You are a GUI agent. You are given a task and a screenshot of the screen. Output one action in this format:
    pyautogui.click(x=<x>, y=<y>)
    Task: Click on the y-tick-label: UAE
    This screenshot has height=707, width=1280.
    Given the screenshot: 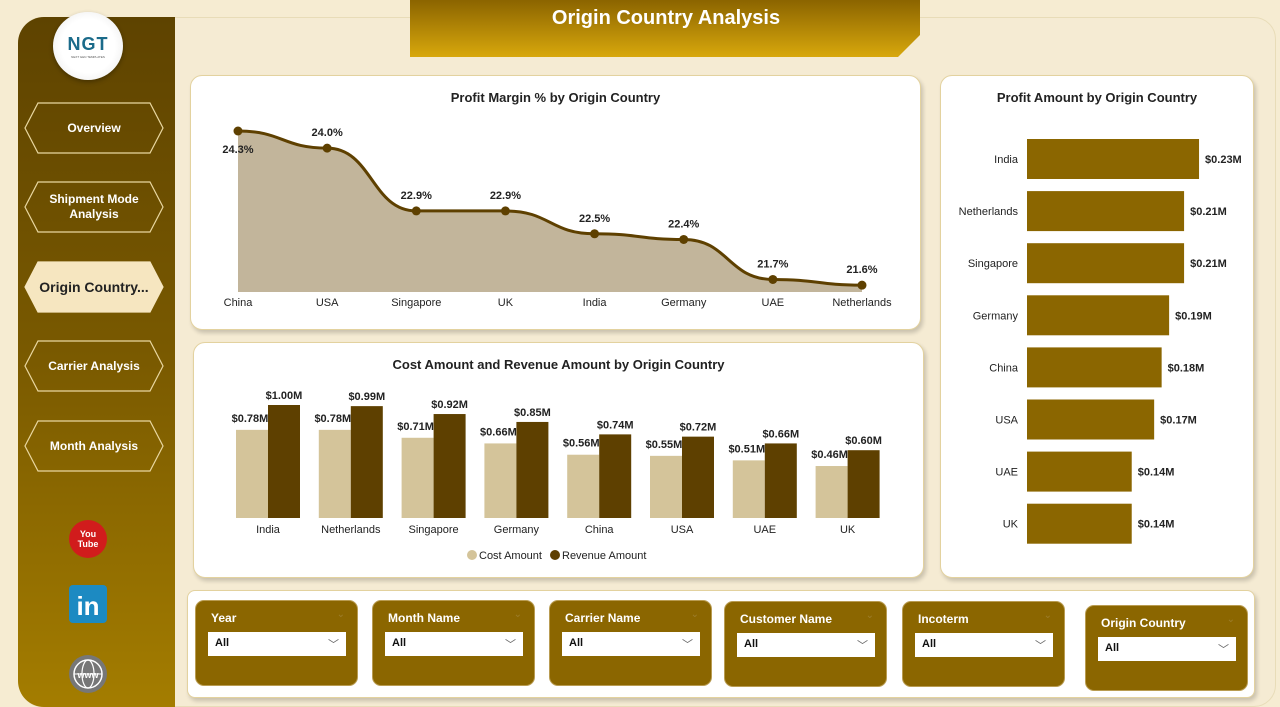 What is the action you would take?
    pyautogui.click(x=1006, y=473)
    